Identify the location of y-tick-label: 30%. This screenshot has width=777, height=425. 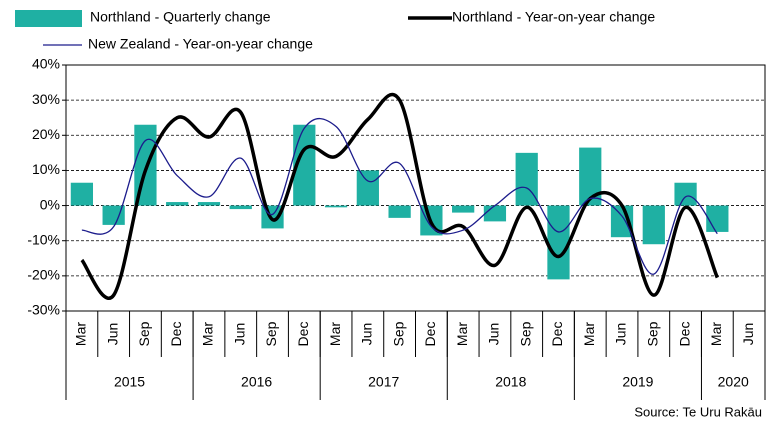
(46, 99).